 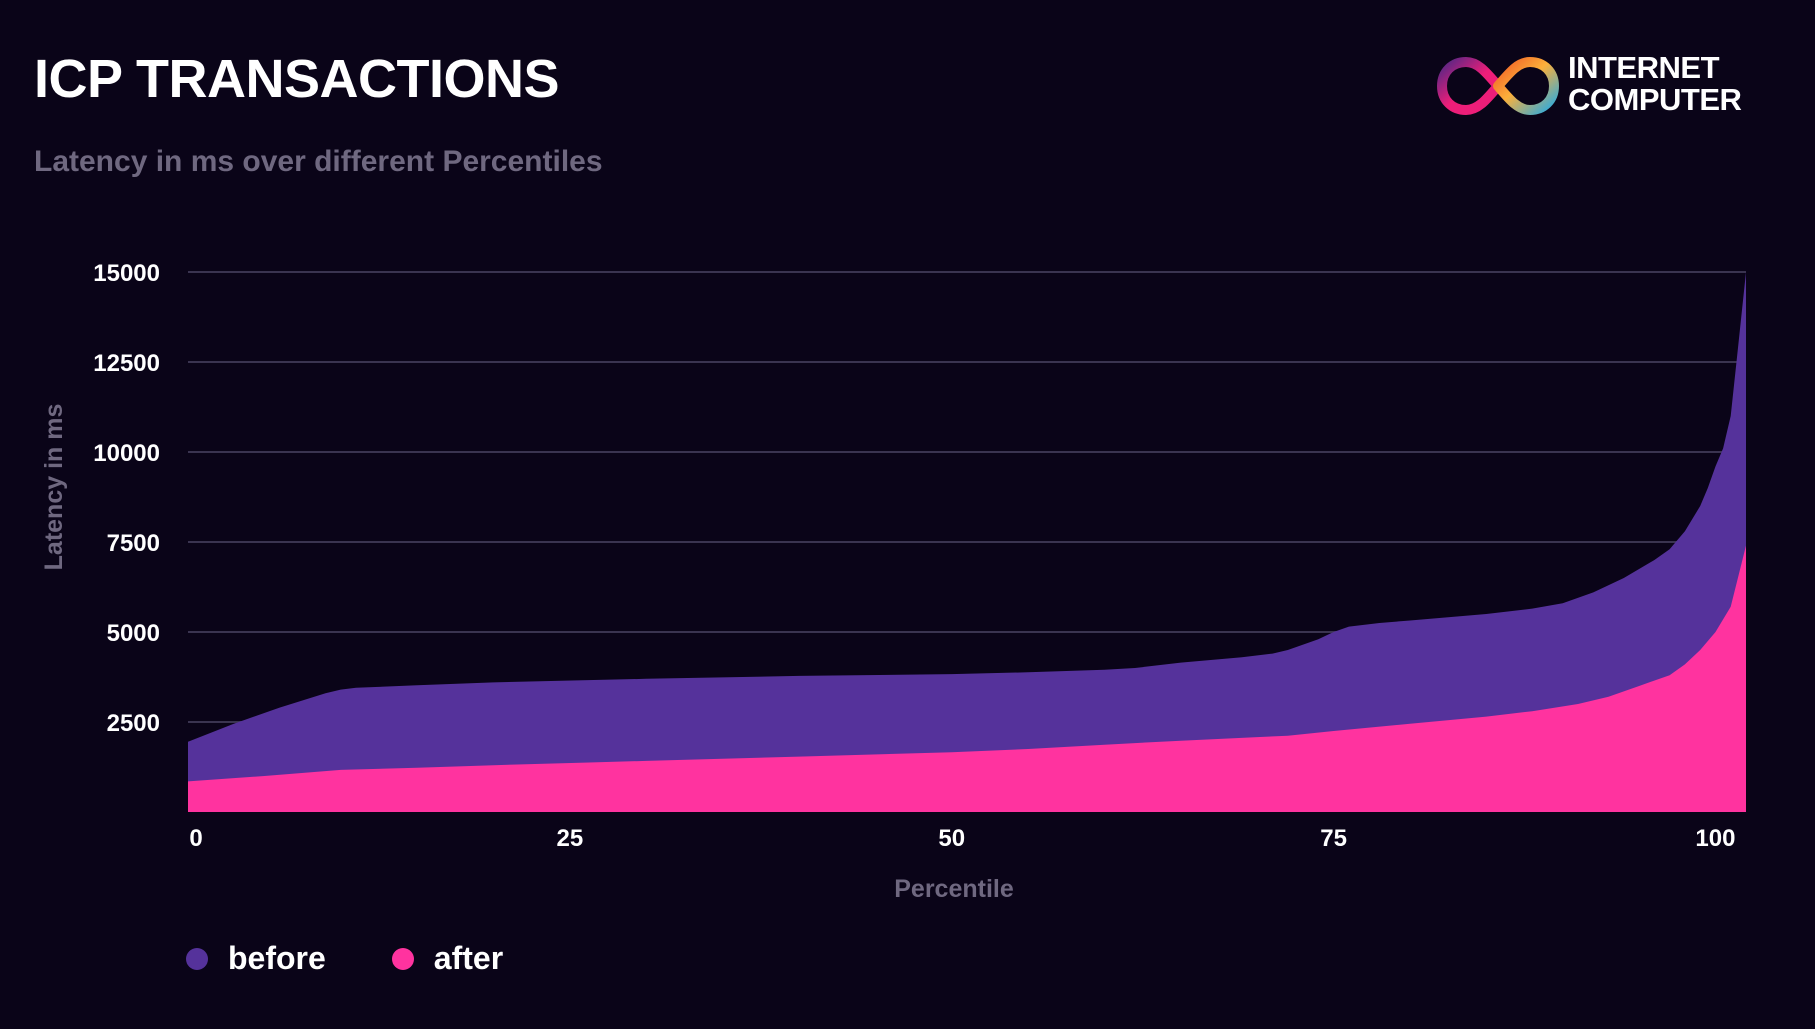 I want to click on y-tick-label: 15000, so click(x=126, y=273).